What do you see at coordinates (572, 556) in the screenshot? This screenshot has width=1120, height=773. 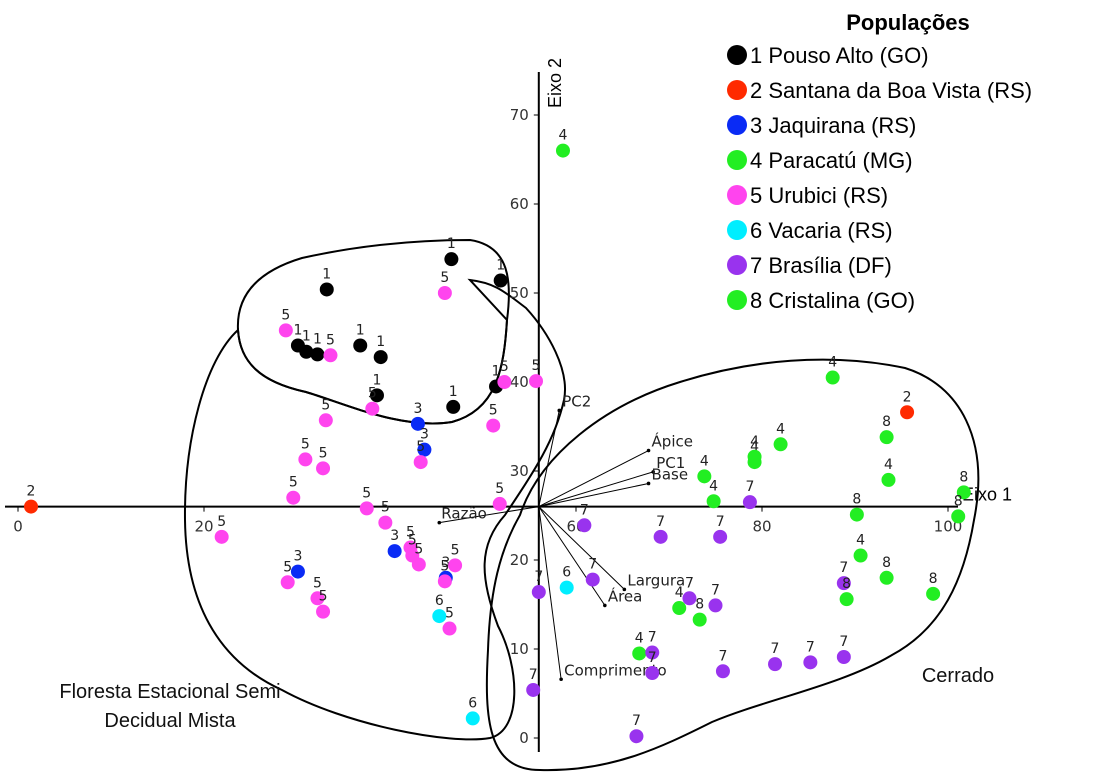 I see `vector-área` at bounding box center [572, 556].